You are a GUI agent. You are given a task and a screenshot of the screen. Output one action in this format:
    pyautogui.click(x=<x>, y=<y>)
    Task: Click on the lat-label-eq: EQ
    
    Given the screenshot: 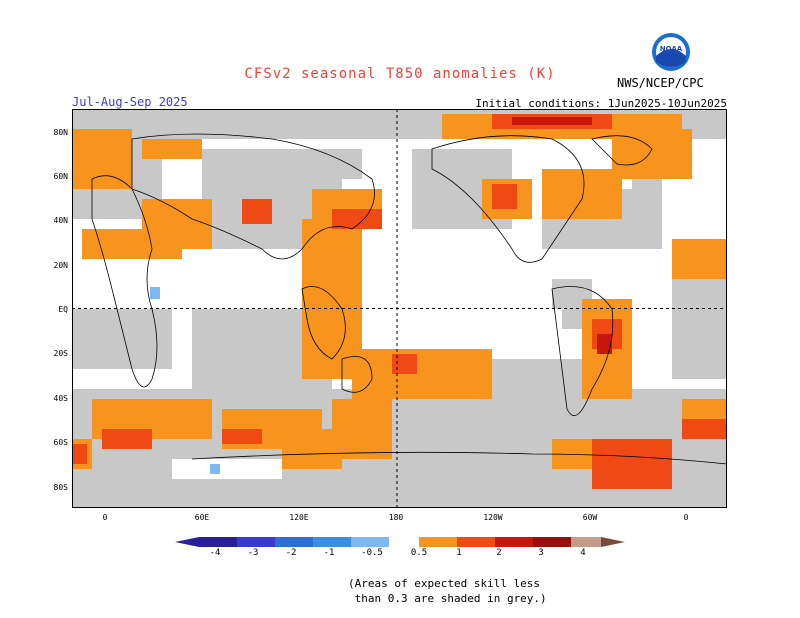 What is the action you would take?
    pyautogui.click(x=63, y=309)
    